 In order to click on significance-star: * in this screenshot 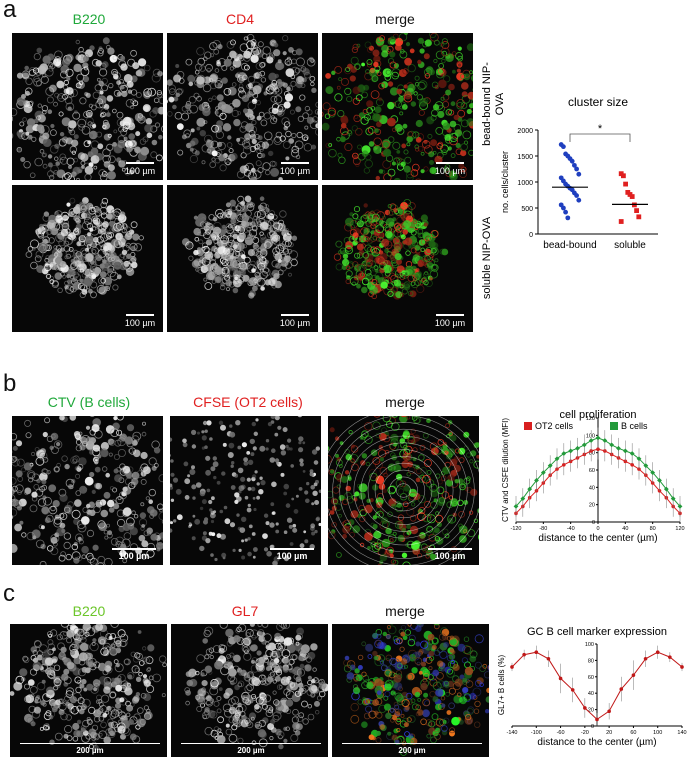, I will do `click(600, 129)`.